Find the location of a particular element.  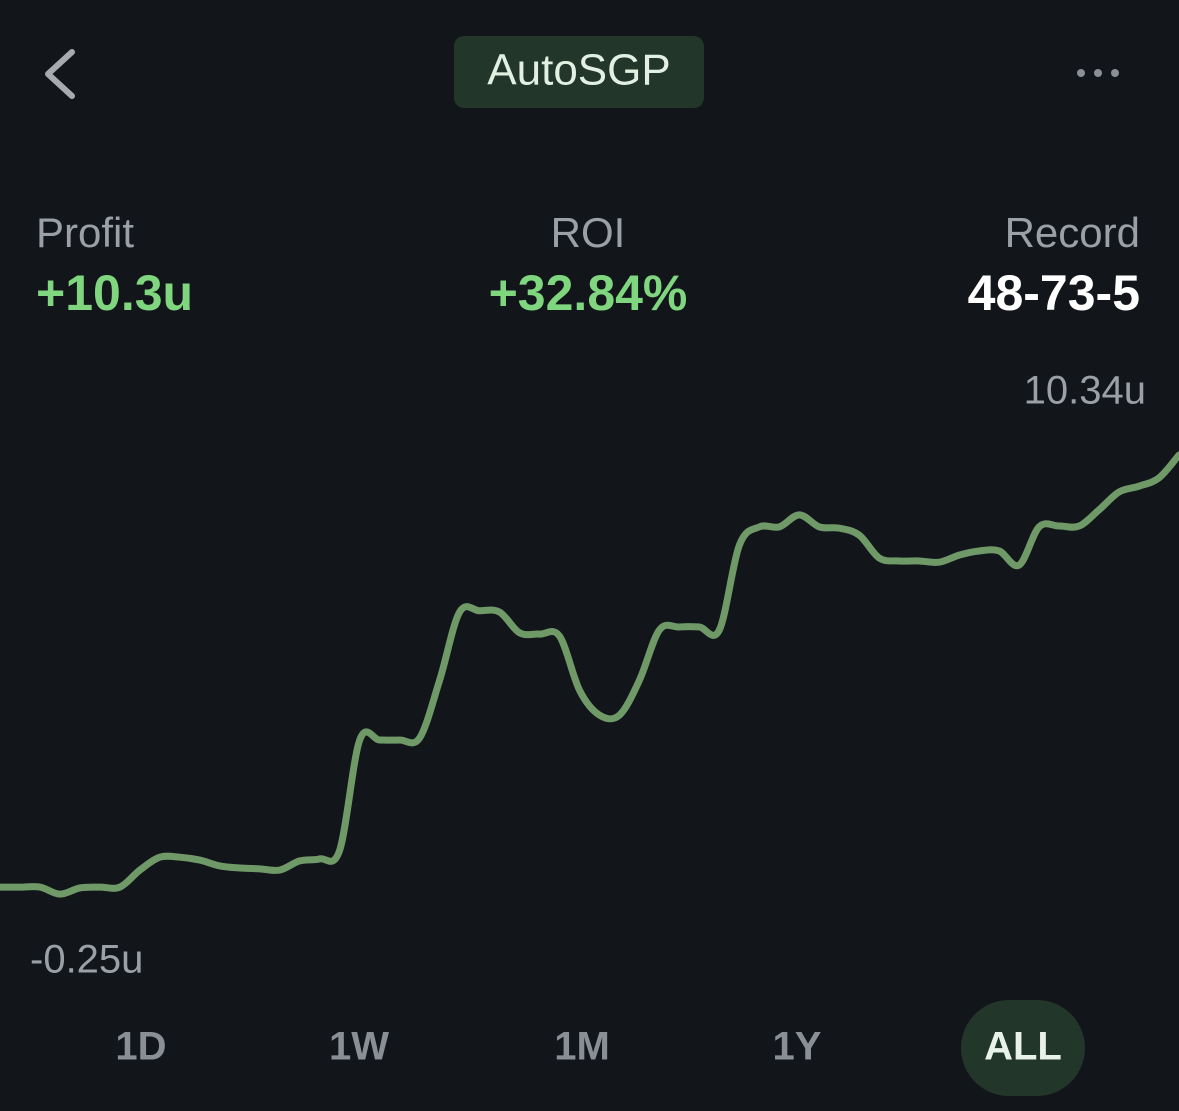

stat-label: Record is located at coordinates (1072, 232).